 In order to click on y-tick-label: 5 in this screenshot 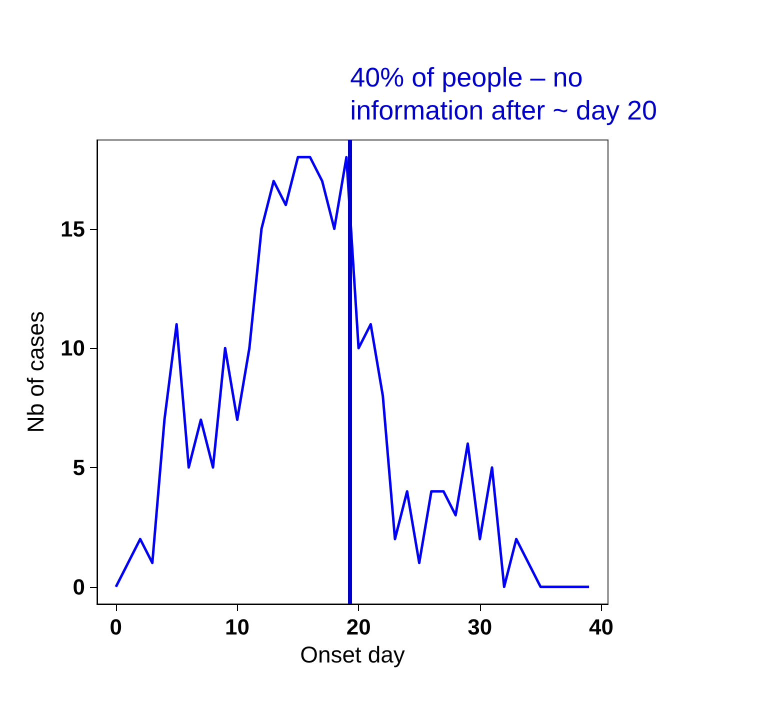, I will do `click(78, 467)`.